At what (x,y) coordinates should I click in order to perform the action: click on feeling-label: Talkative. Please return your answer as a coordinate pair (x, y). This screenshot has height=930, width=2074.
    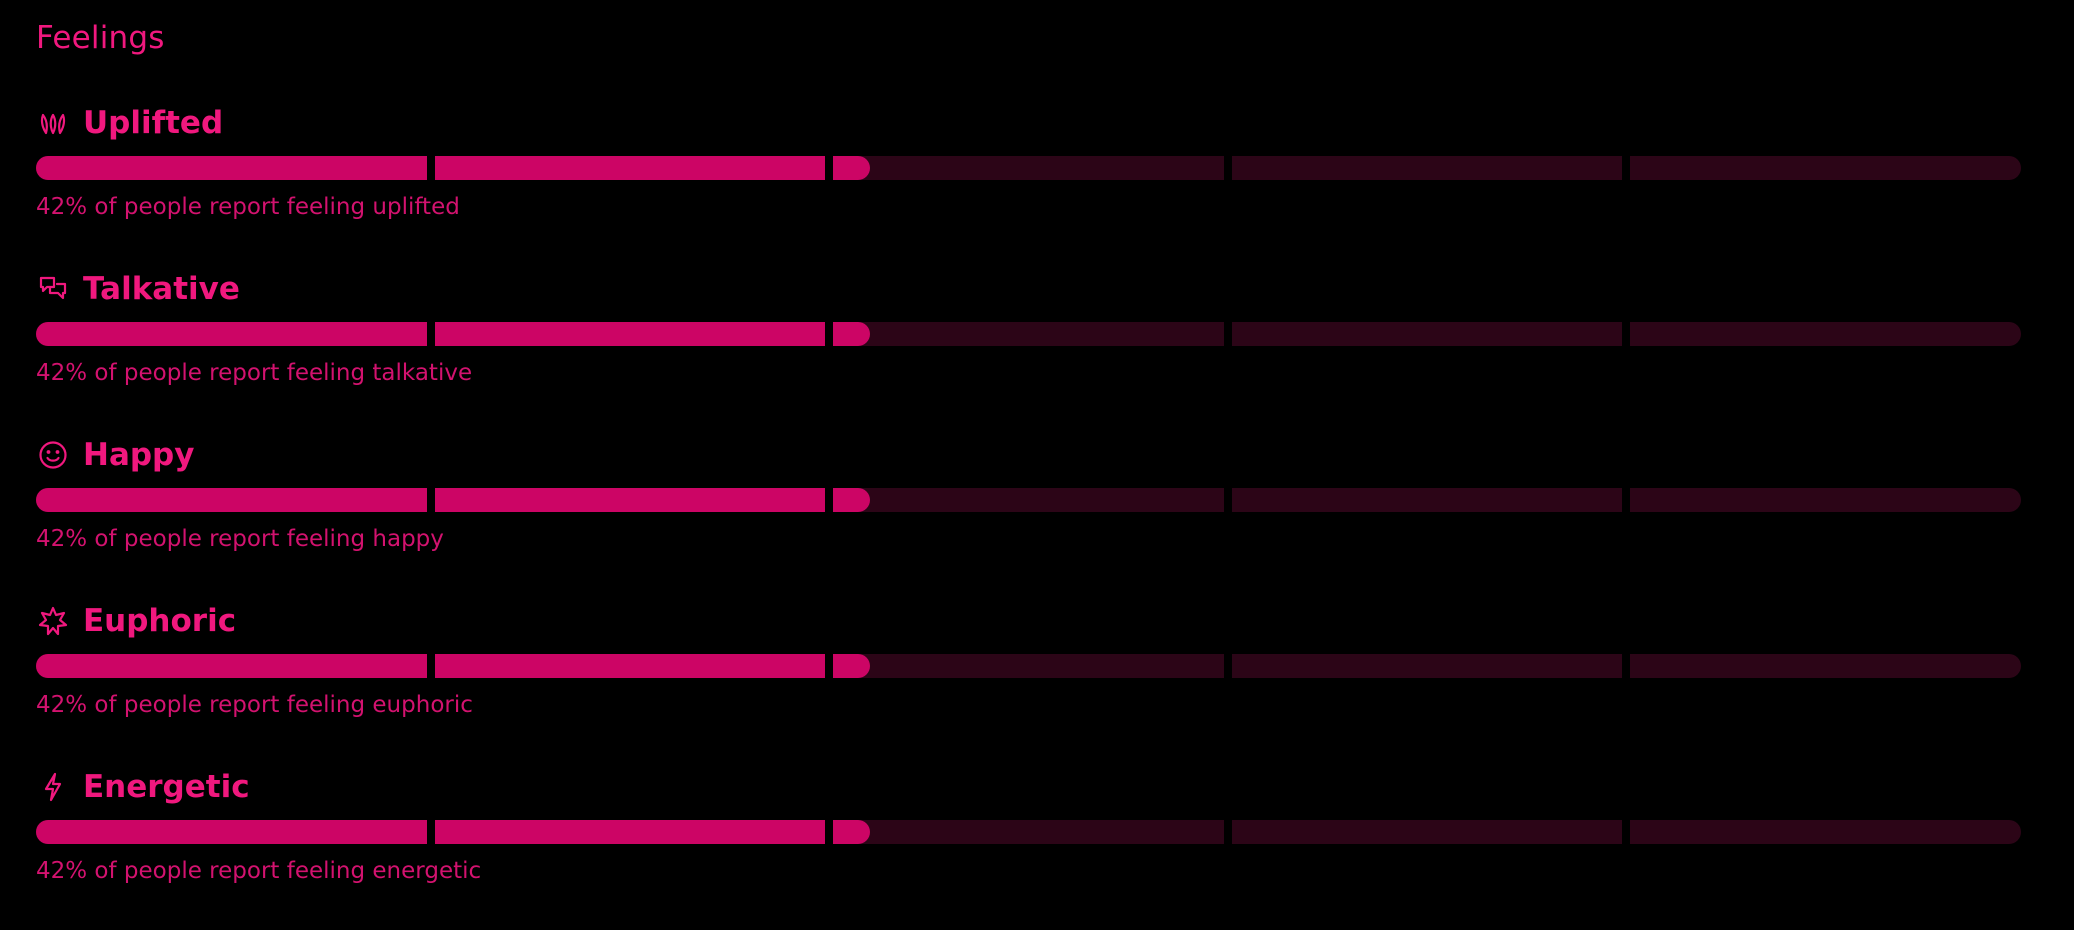
    Looking at the image, I should click on (161, 289).